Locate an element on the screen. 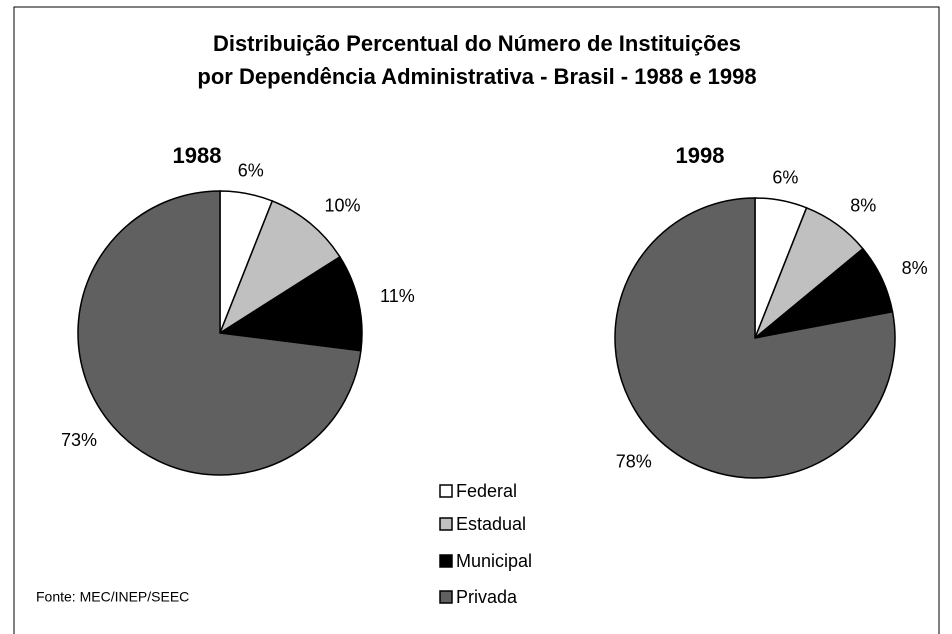 The image size is (952, 634). source-note: Fonte: MEC/INEP/SEEC is located at coordinates (112, 597).